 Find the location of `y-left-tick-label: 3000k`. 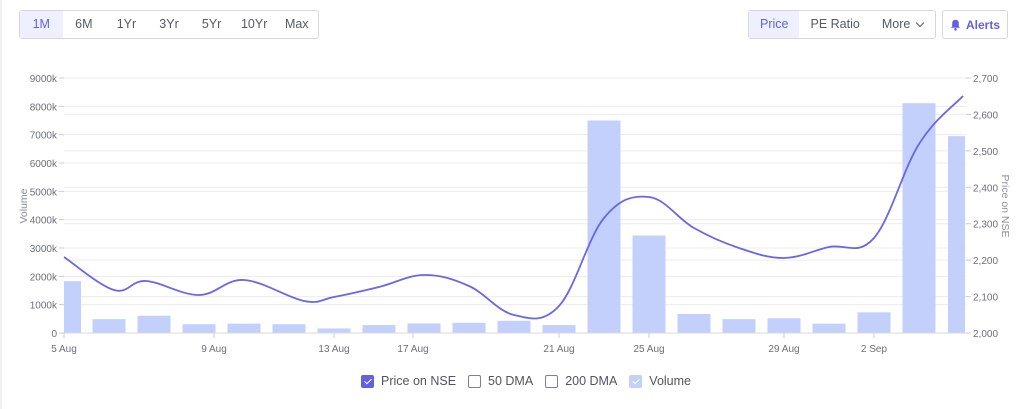

y-left-tick-label: 3000k is located at coordinates (44, 249).